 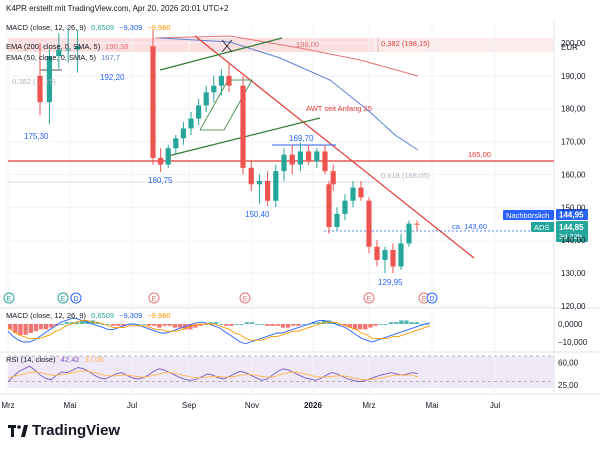 I want to click on marker-letter: E, so click(x=9, y=299).